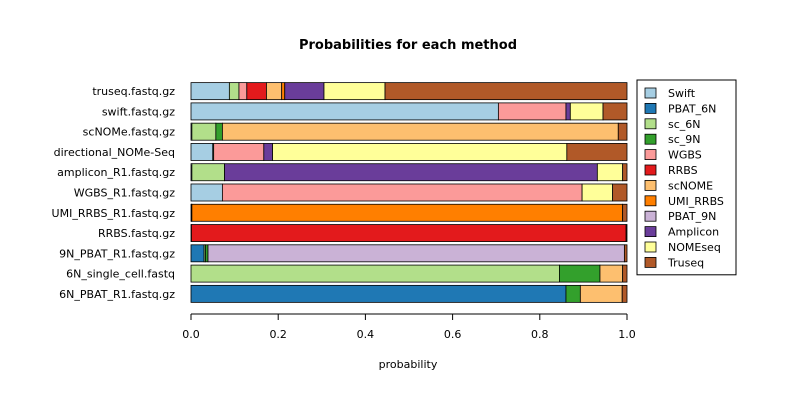 This screenshot has height=400, width=800. What do you see at coordinates (690, 185) in the screenshot?
I see `legend-label: scNOME` at bounding box center [690, 185].